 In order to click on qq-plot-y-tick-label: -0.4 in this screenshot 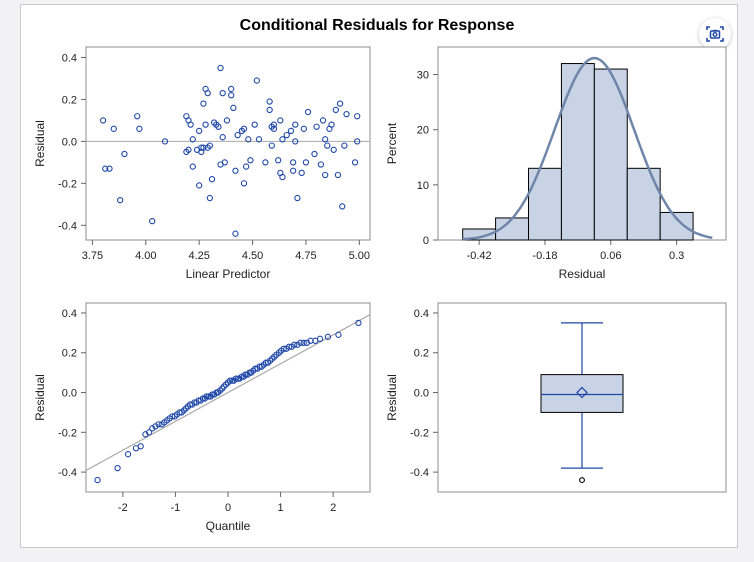, I will do `click(67, 473)`.